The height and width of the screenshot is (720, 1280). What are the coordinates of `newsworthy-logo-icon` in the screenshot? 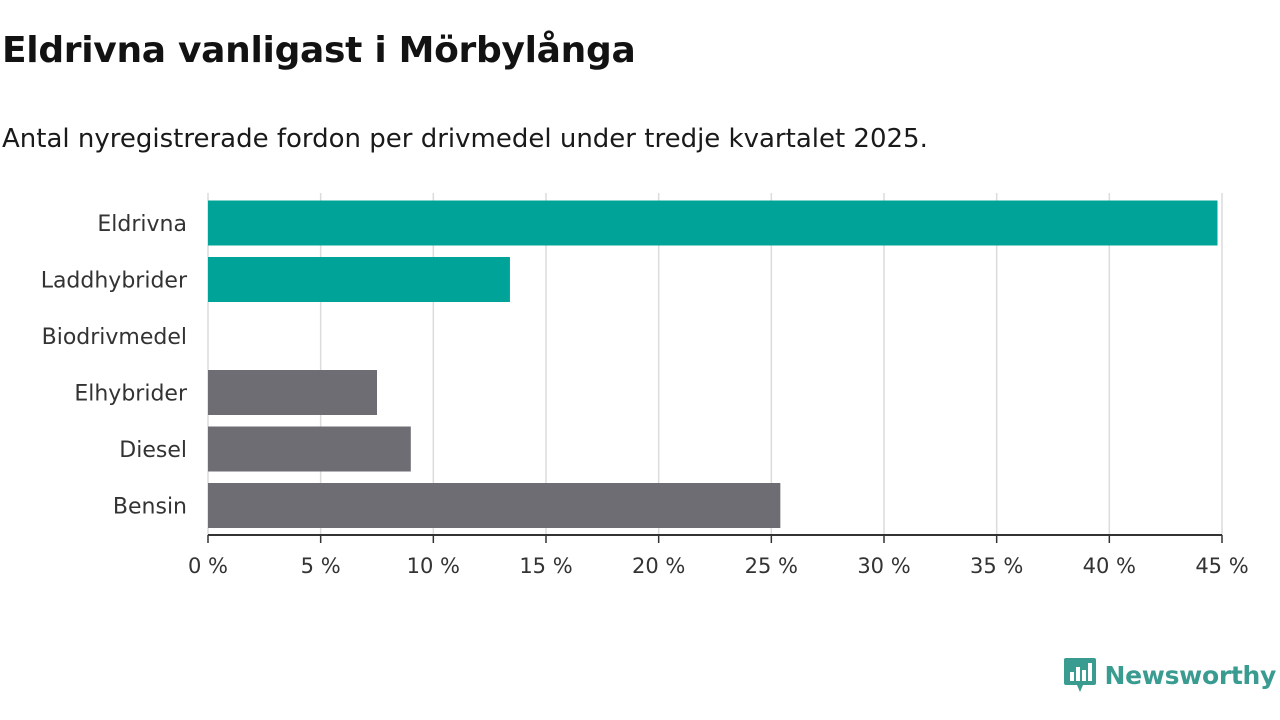 It's located at (1079, 675).